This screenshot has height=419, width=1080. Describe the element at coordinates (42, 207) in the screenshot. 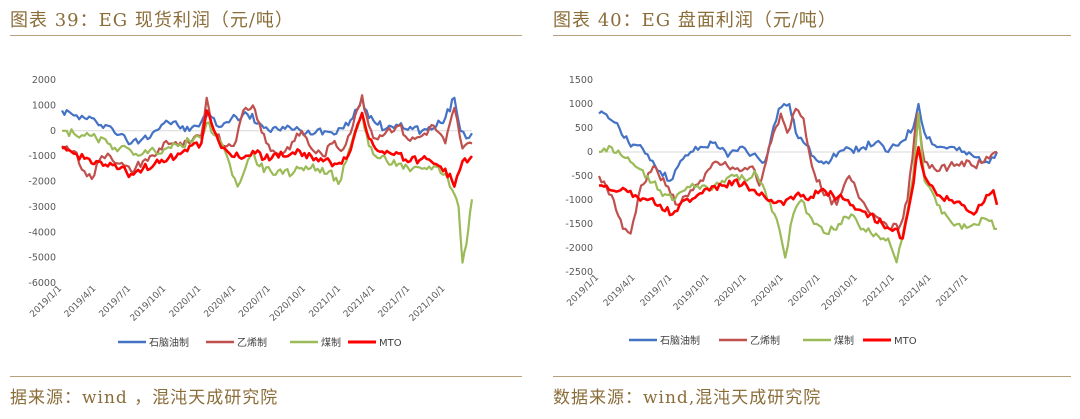

I see `y-tick-label: -3000` at that location.